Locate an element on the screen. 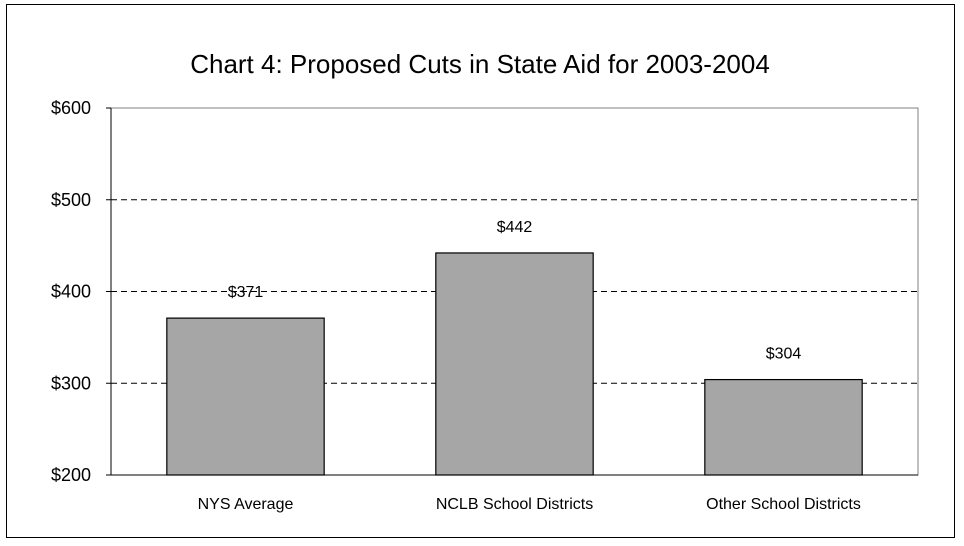 The height and width of the screenshot is (546, 964). bar-value-label: $304 is located at coordinates (784, 354).